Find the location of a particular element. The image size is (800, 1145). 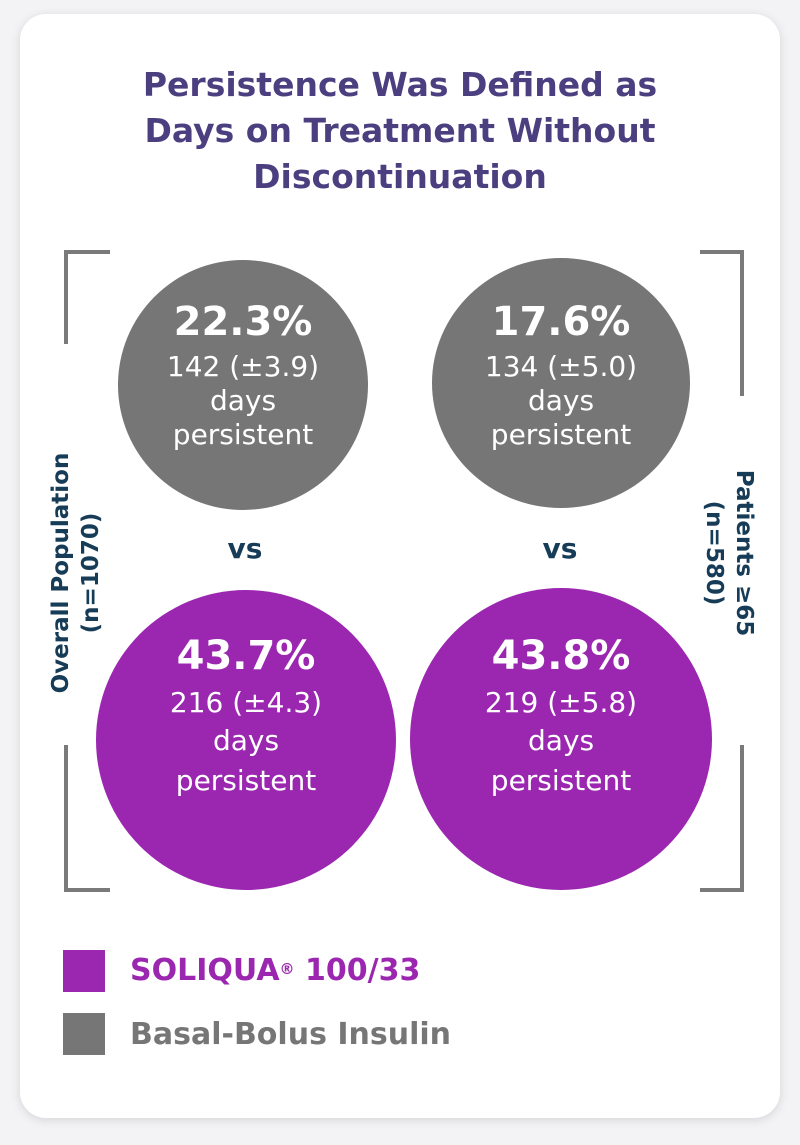

group-label-65plus: Patients ≥65 (n=580) is located at coordinates (729, 553).